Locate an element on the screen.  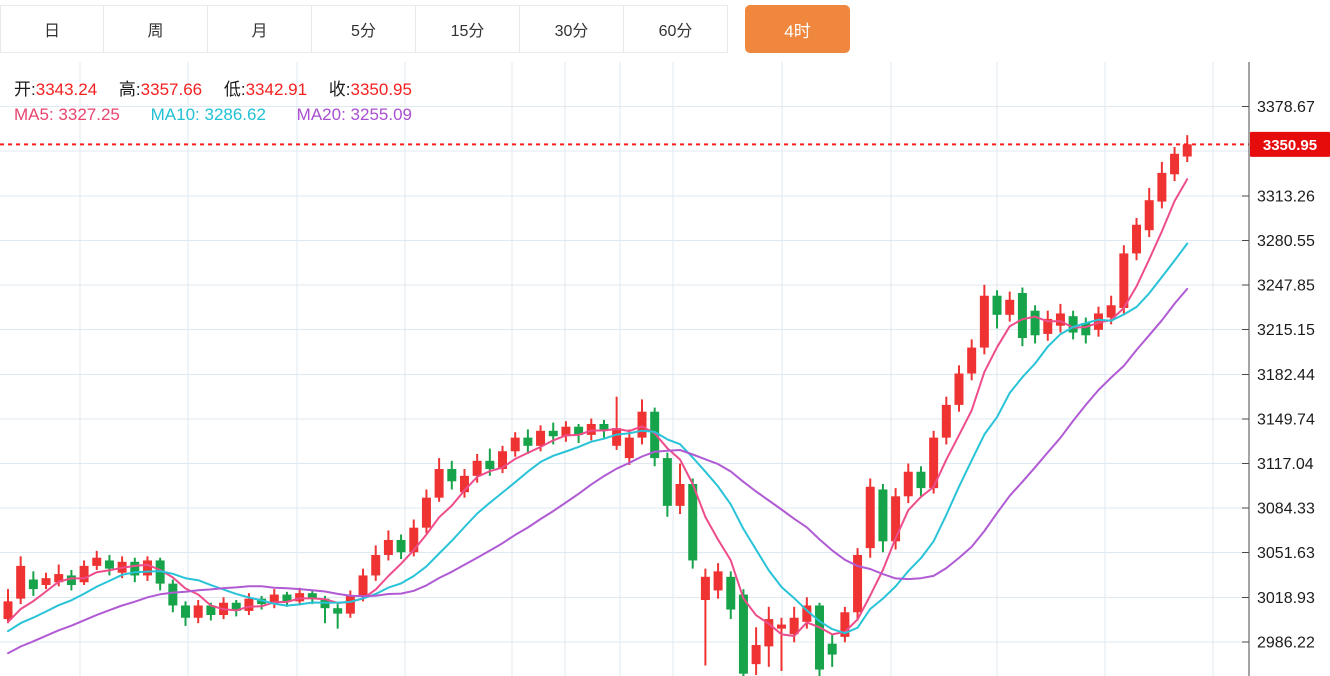
tab-month: 月 is located at coordinates (260, 29).